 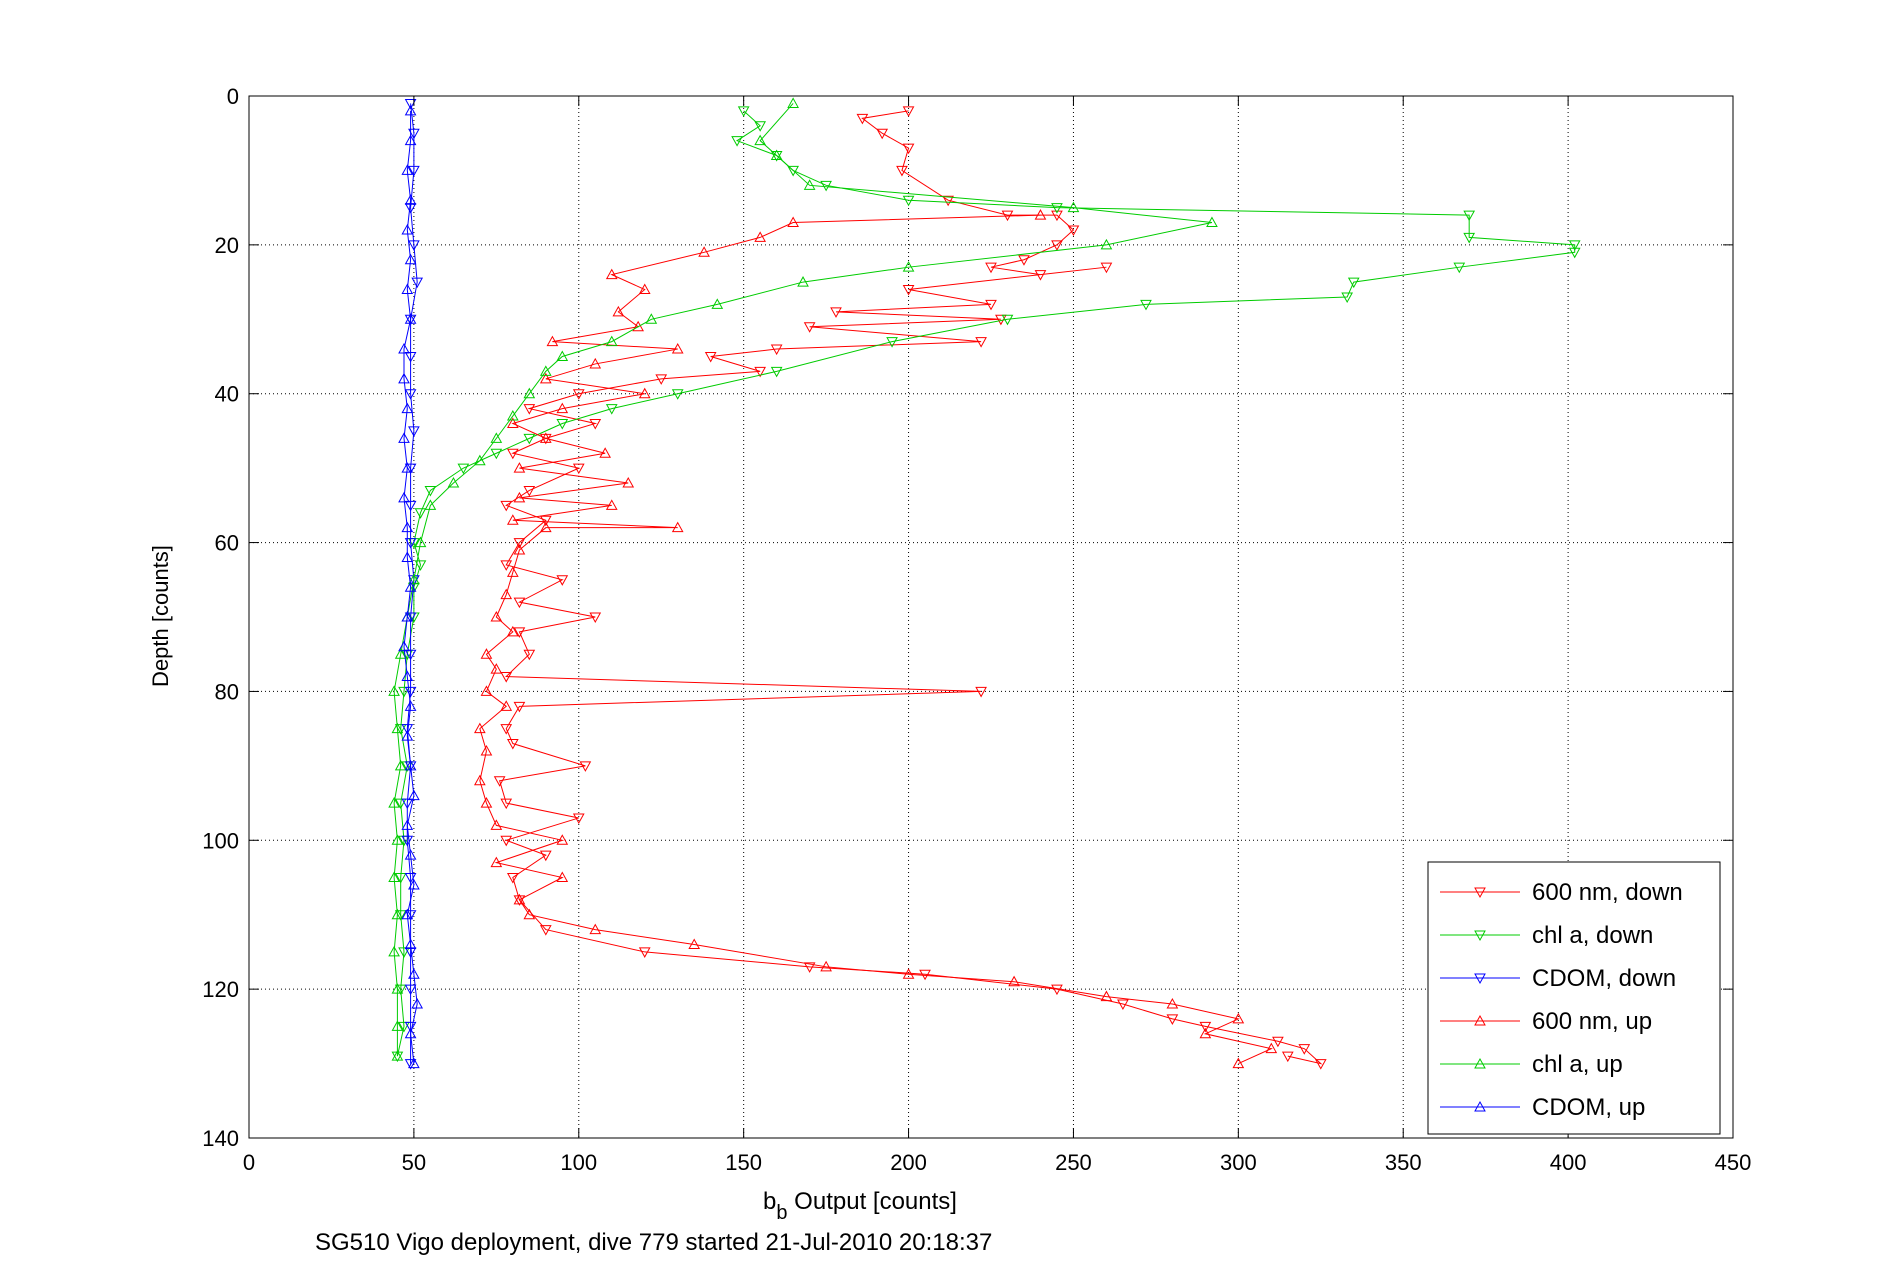 What do you see at coordinates (1588, 1107) in the screenshot?
I see `legend-label: CDOM, up` at bounding box center [1588, 1107].